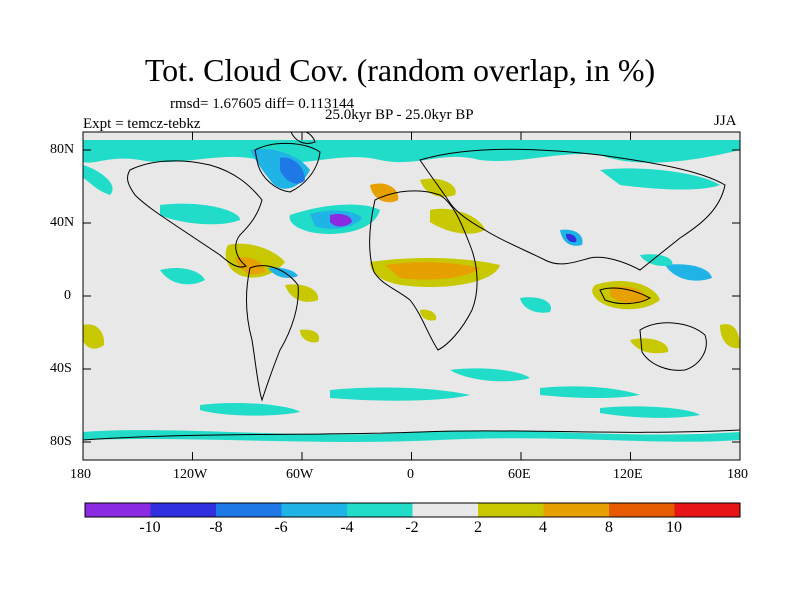 The width and height of the screenshot is (800, 600). I want to click on lat-label: 0, so click(67, 295).